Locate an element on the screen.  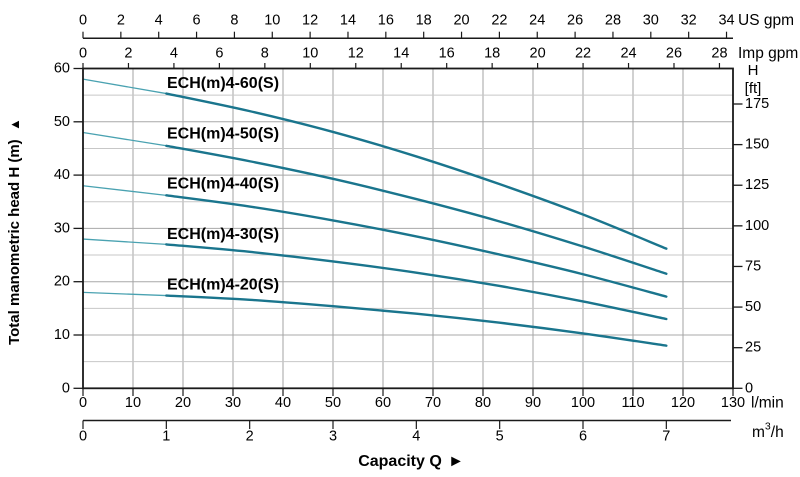
curve-thin-ECH(m)4-50(S) is located at coordinates (124, 139).